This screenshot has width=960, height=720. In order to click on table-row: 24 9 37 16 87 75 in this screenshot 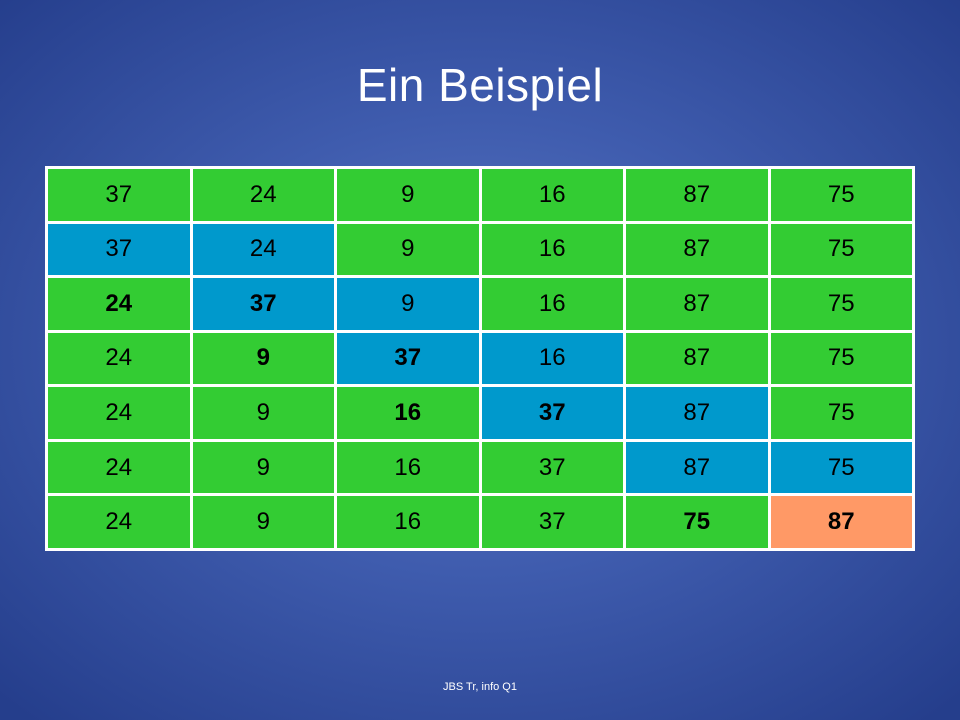, I will do `click(480, 358)`.